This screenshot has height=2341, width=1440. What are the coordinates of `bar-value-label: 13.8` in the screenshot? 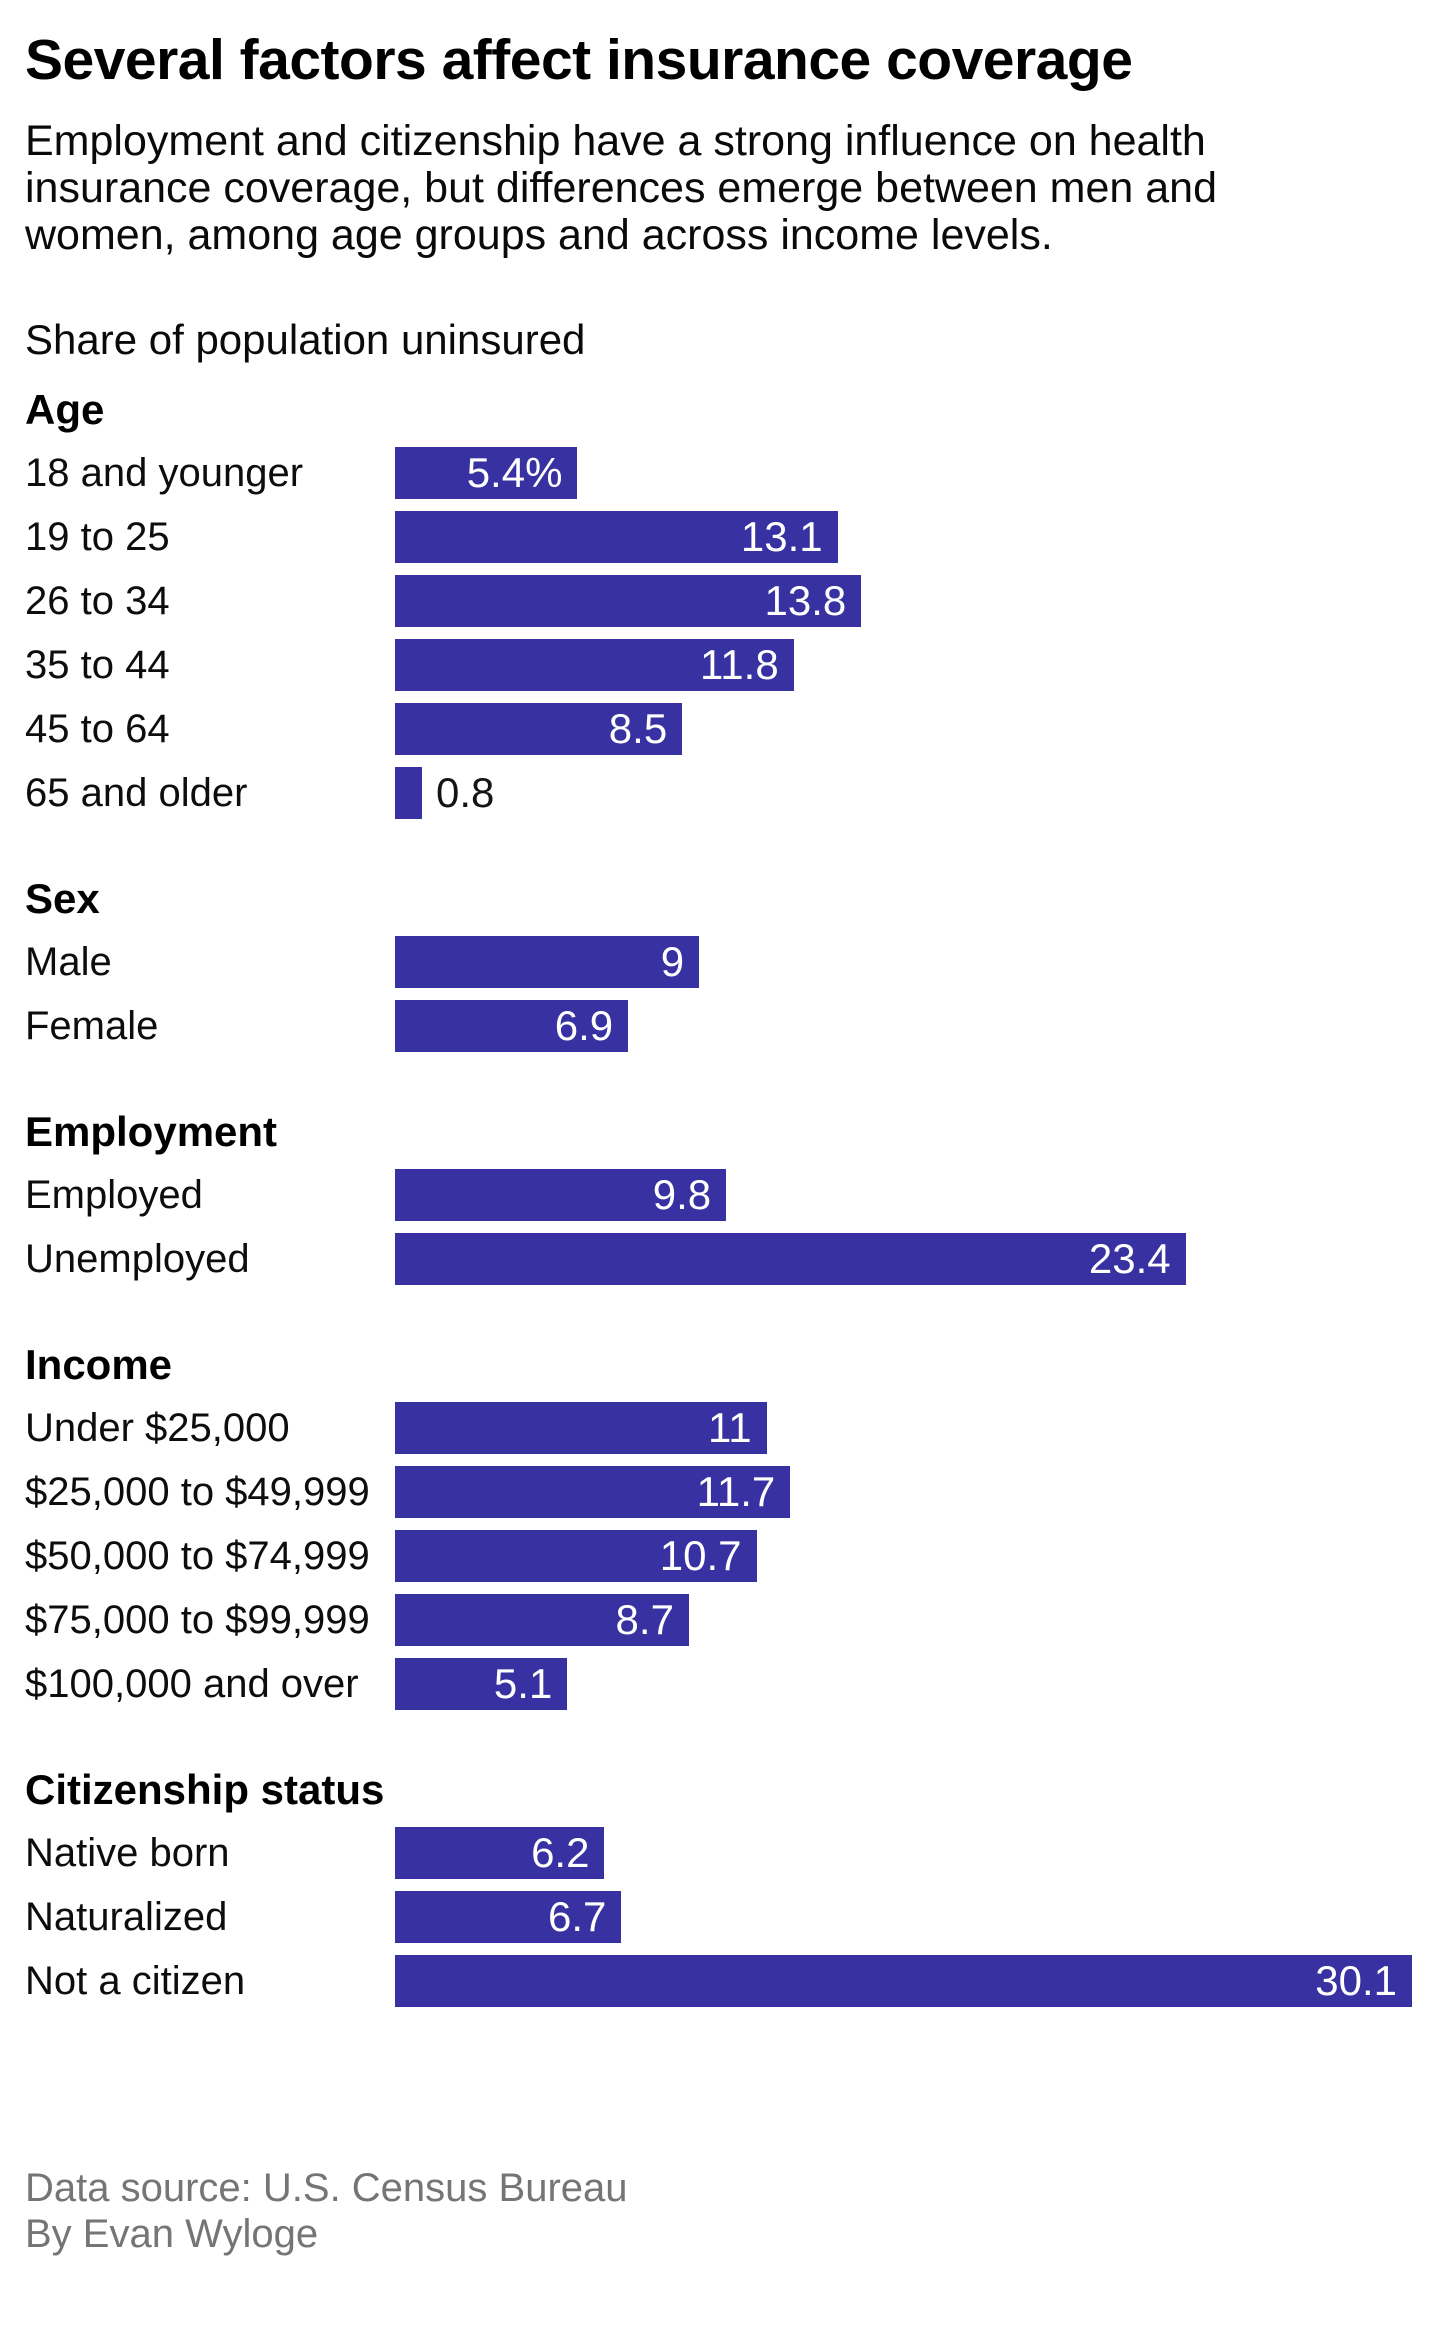 It's located at (805, 600).